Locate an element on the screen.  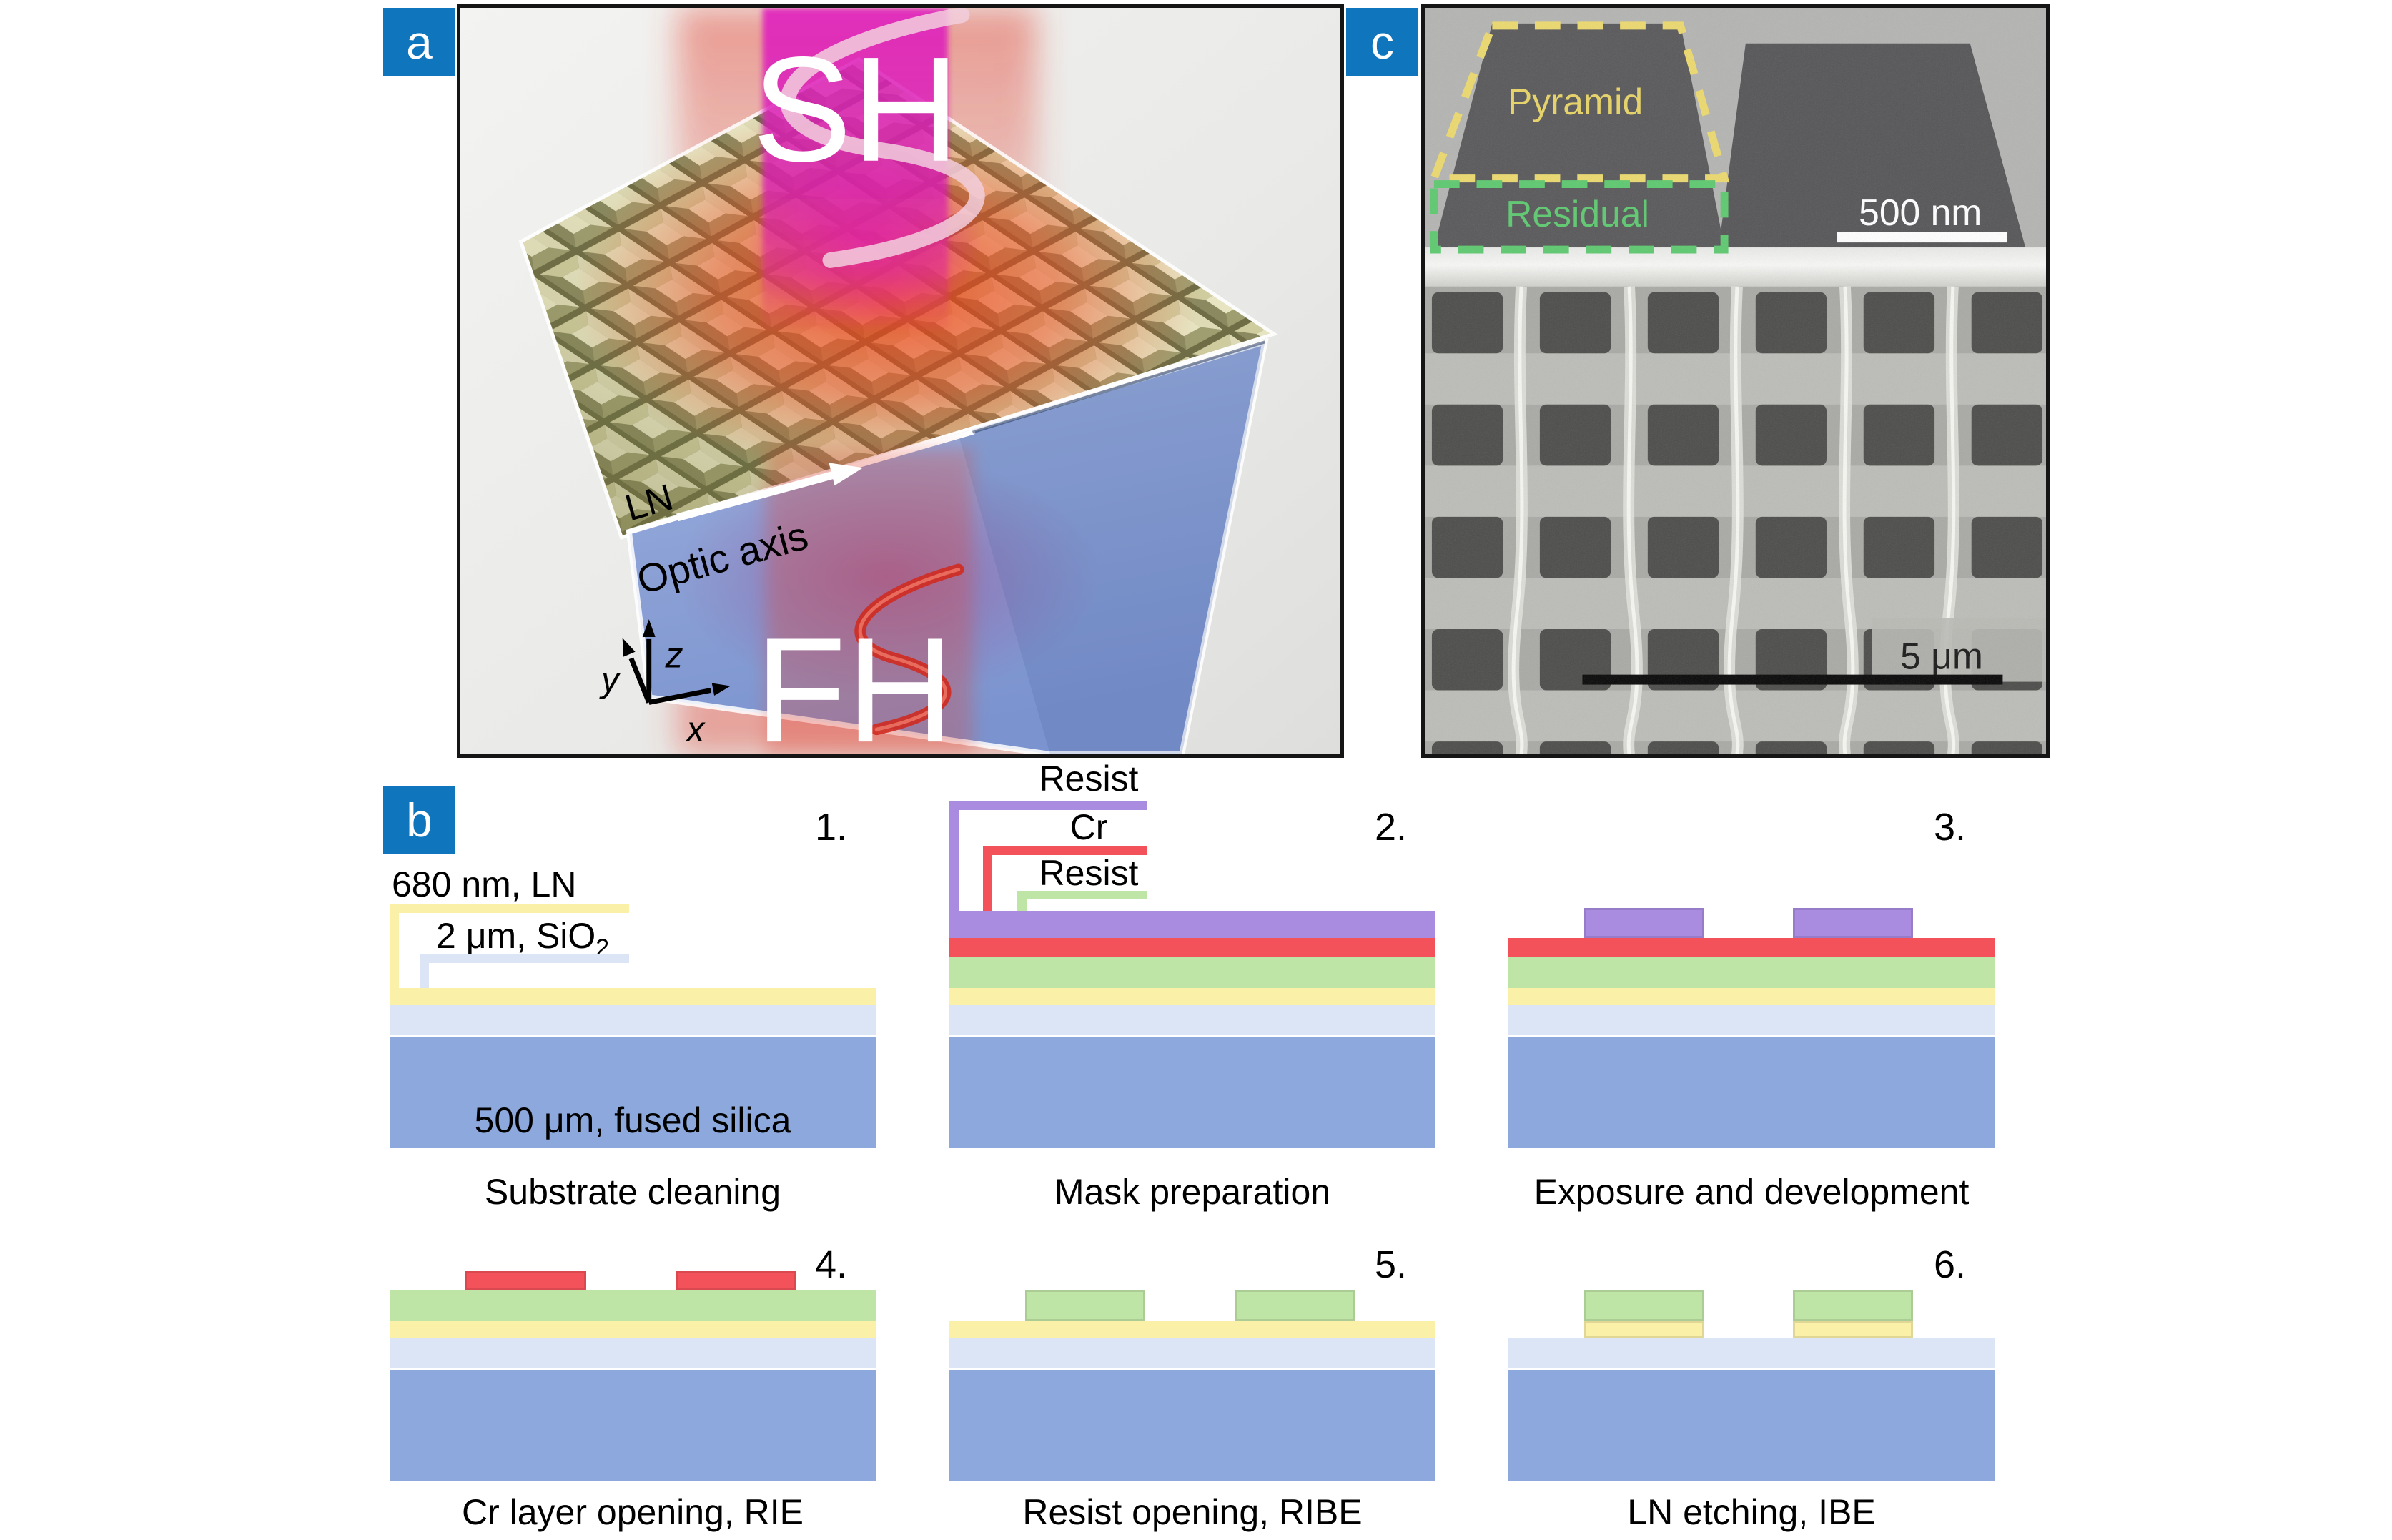
step-caption: Cr layer opening, RIE is located at coordinates (632, 1512).